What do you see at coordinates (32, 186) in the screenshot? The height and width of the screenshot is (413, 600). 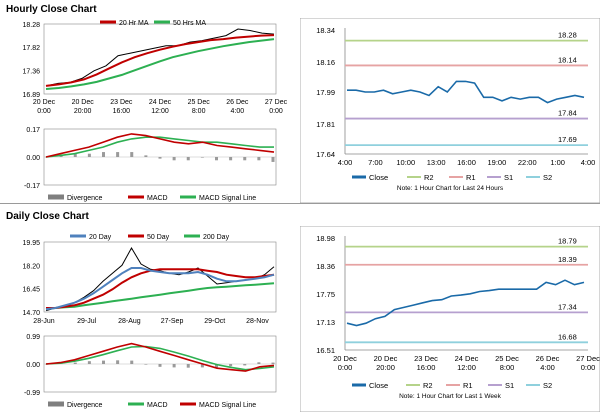 I see `y-tick-label: -0.17` at bounding box center [32, 186].